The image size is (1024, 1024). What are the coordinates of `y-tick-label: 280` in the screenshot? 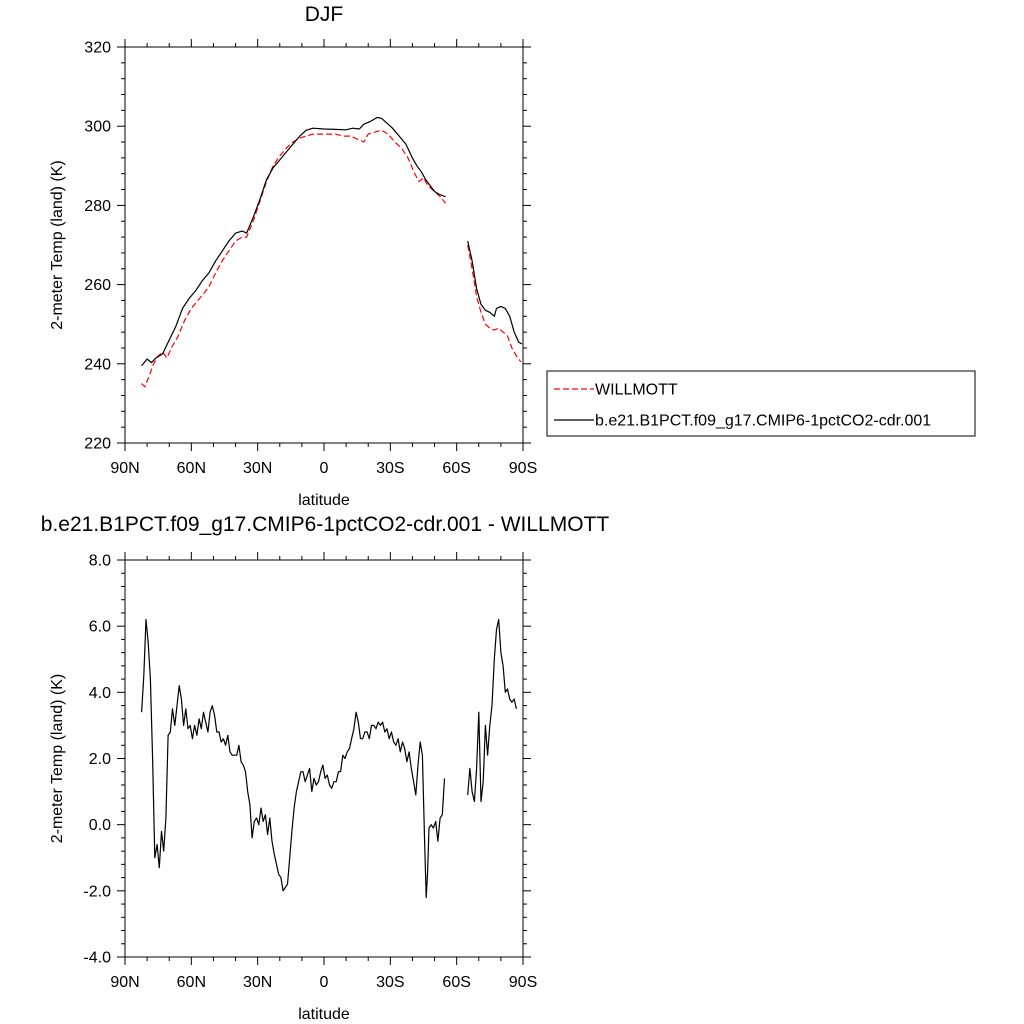 It's located at (97, 206).